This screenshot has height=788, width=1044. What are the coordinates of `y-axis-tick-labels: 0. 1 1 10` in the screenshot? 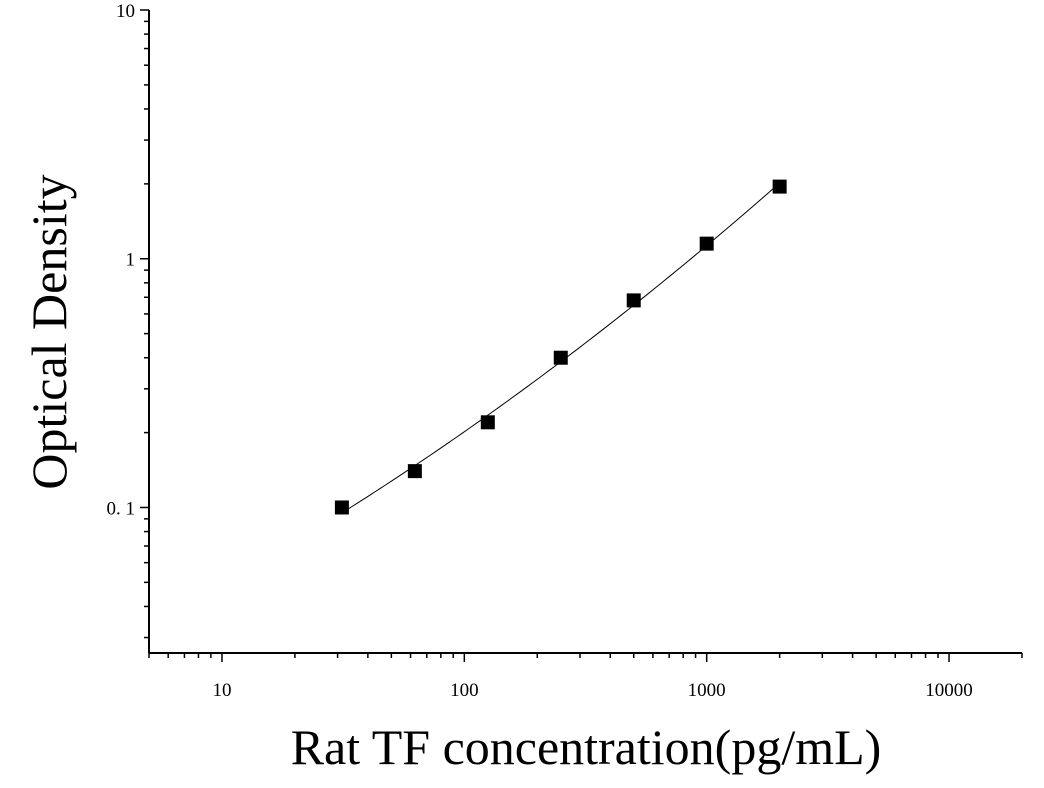 It's located at (121, 260).